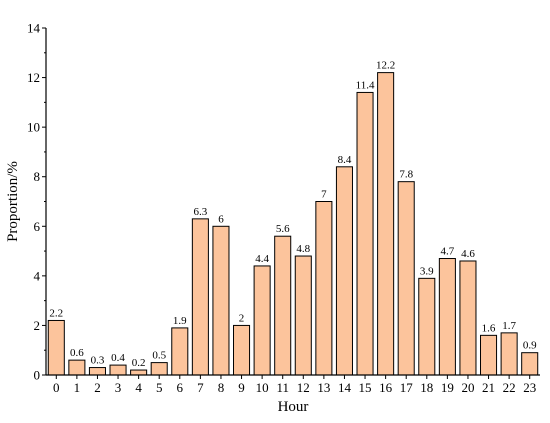 This screenshot has width=550, height=423. Describe the element at coordinates (98, 361) in the screenshot. I see `data-label: 0.3` at that location.